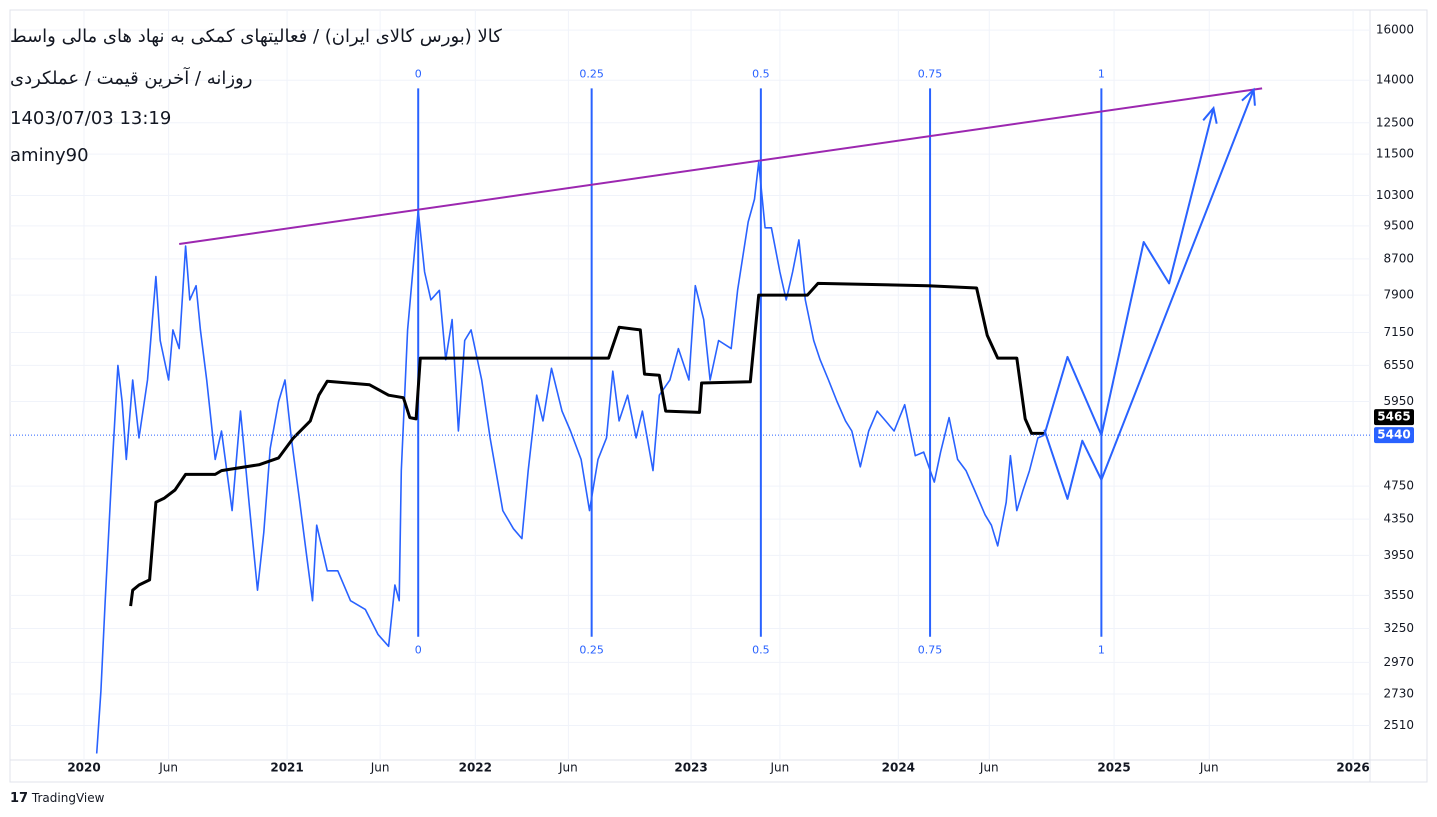 The image size is (1437, 817). I want to click on price-label: 5440, so click(1393, 435).